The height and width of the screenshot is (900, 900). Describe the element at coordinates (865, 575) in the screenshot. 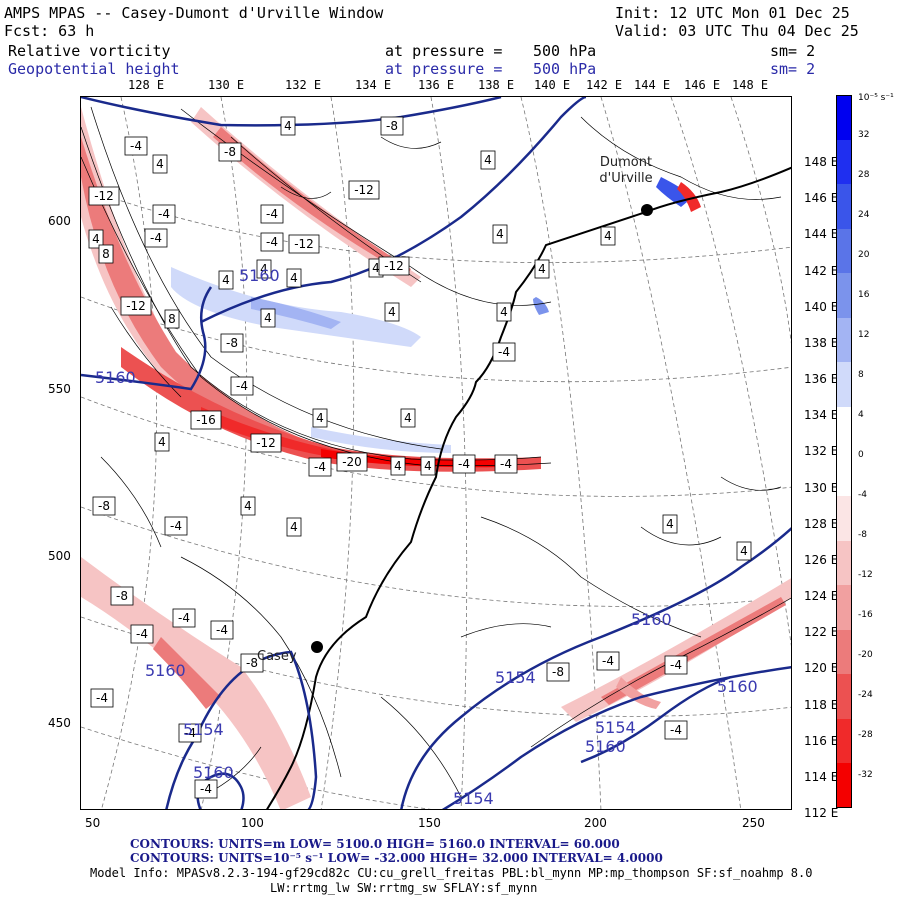

I see `colorbar-label: -12` at that location.